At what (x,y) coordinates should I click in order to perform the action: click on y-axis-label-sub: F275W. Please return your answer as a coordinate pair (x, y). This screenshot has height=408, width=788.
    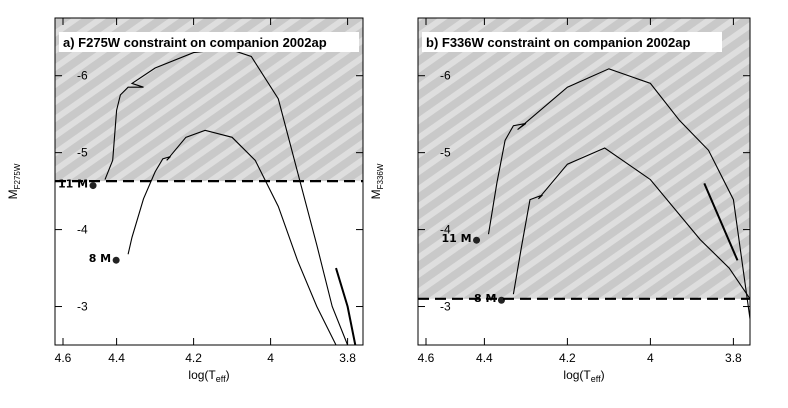
    Looking at the image, I should click on (17, 176).